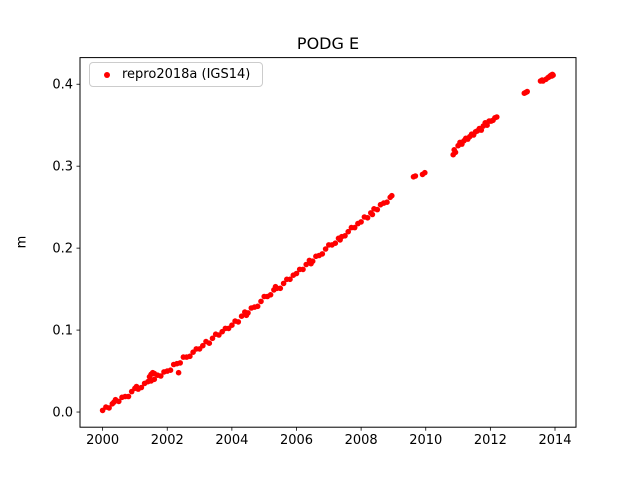 Image resolution: width=640 pixels, height=480 pixels. I want to click on x-tick-label: 2008, so click(361, 440).